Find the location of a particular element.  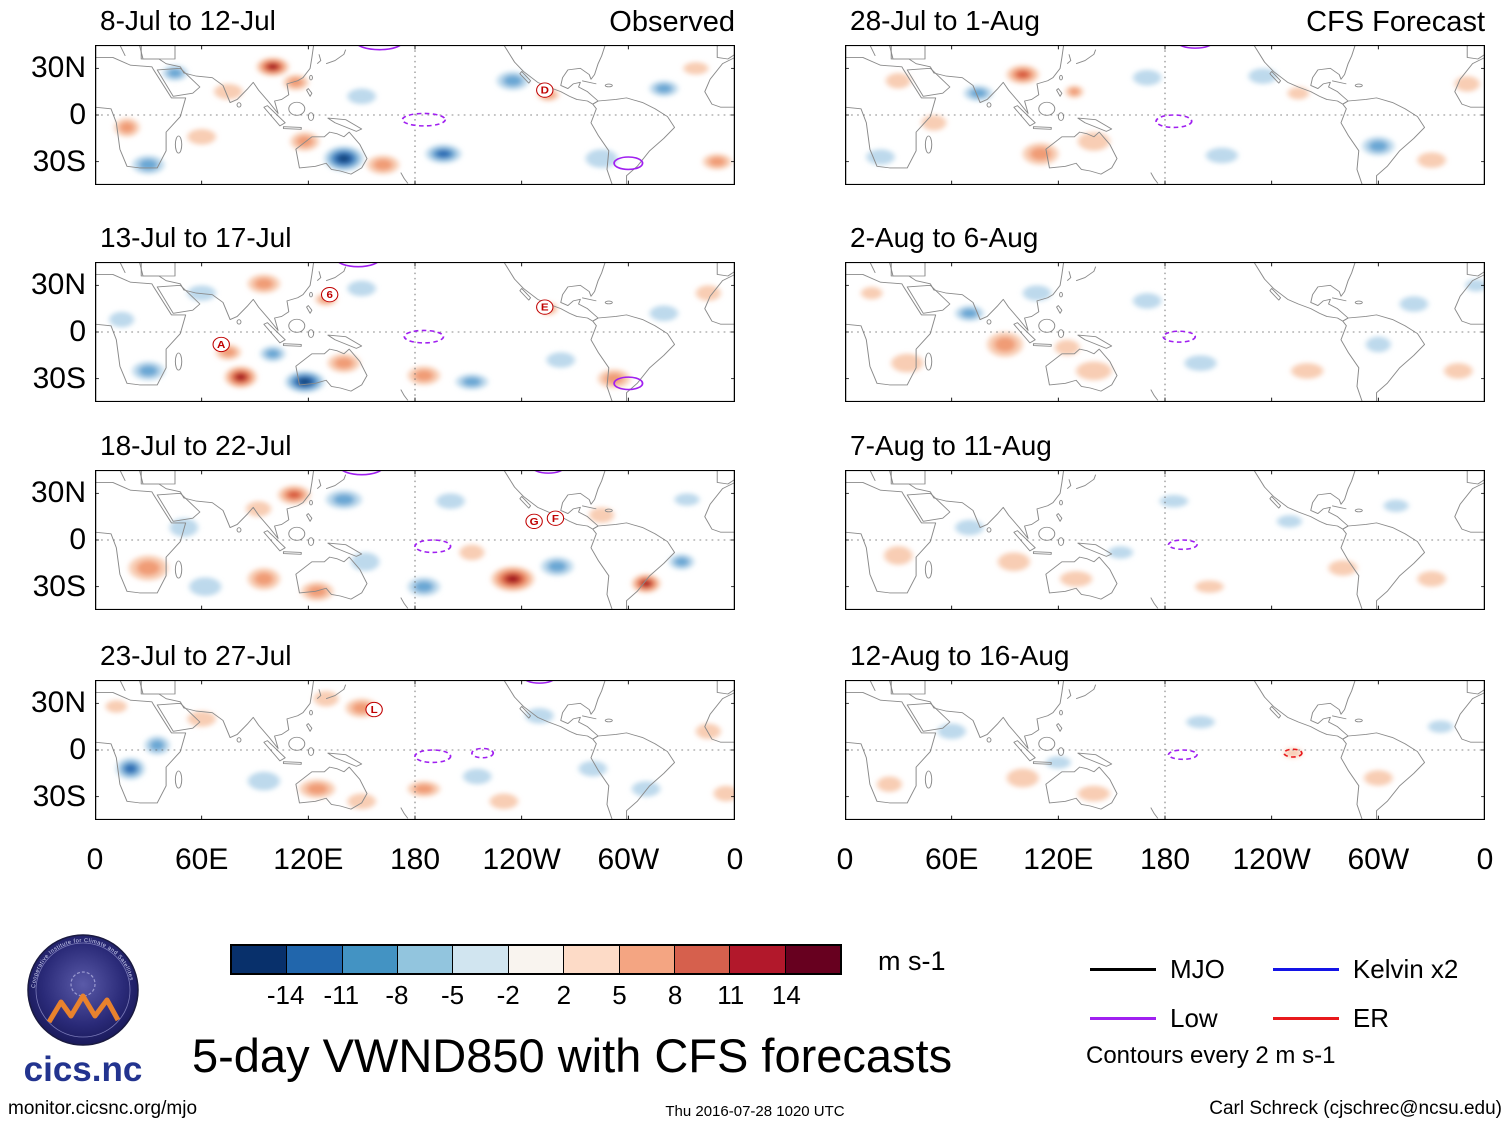

logo-inner-ring is located at coordinates (83, 990).